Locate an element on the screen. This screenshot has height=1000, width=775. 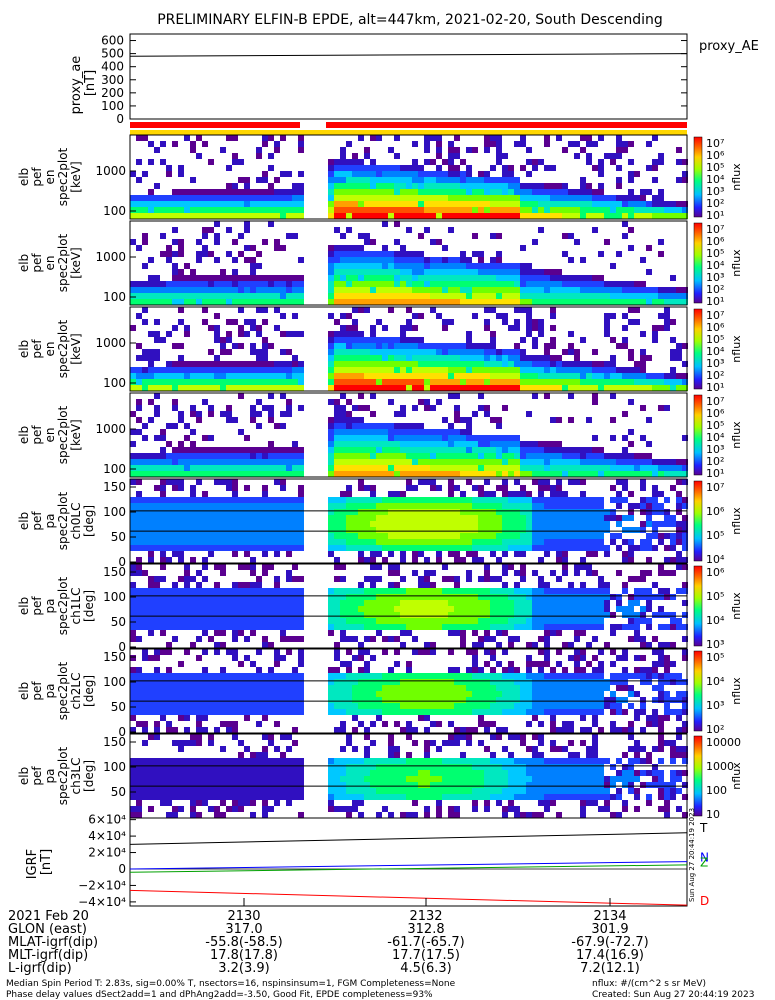
spectrogram-ylabel-line: pef is located at coordinates (37, 263).